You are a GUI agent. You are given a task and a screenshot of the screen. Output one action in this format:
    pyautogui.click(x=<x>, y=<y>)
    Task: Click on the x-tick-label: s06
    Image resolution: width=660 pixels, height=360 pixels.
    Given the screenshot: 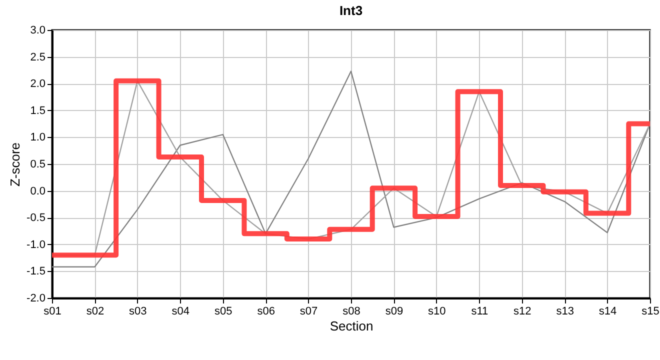 What is the action you would take?
    pyautogui.click(x=266, y=312)
    